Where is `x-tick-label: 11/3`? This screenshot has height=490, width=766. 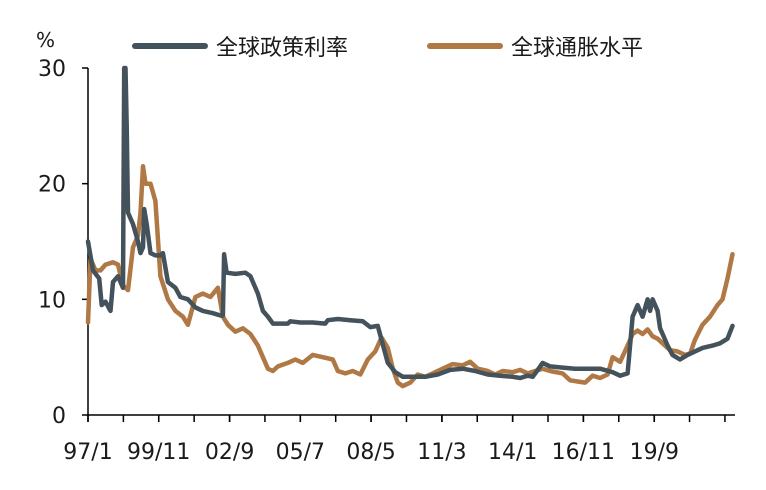 x-tick-label: 11/3 is located at coordinates (441, 452).